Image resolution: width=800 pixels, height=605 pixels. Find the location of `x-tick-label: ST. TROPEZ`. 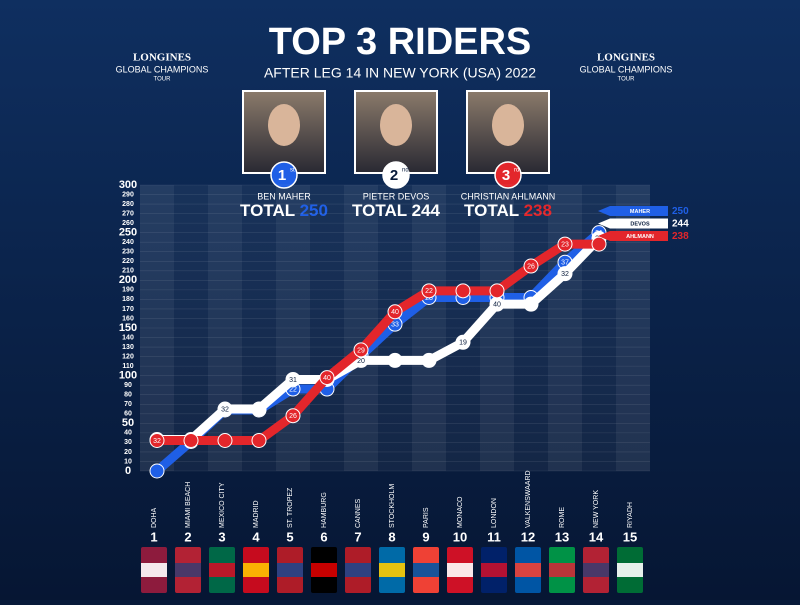

x-tick-label: ST. TROPEZ is located at coordinates (290, 507).